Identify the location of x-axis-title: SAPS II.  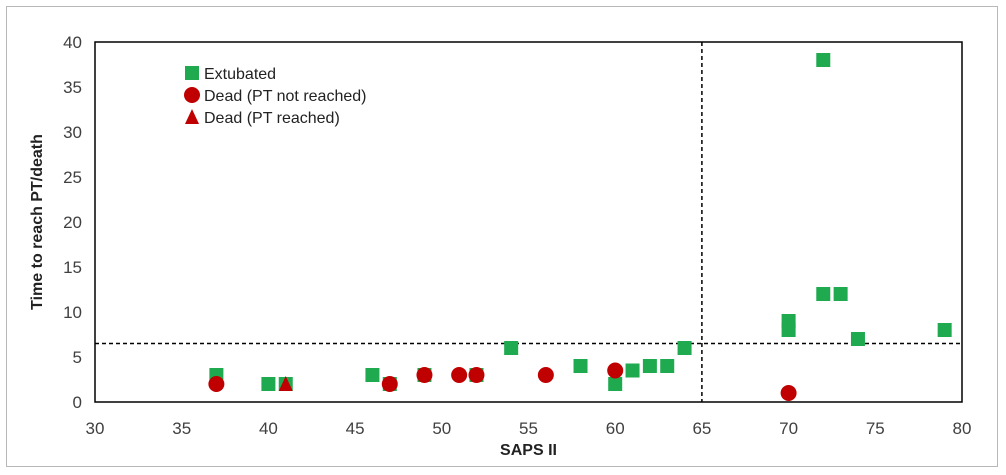
(528, 450).